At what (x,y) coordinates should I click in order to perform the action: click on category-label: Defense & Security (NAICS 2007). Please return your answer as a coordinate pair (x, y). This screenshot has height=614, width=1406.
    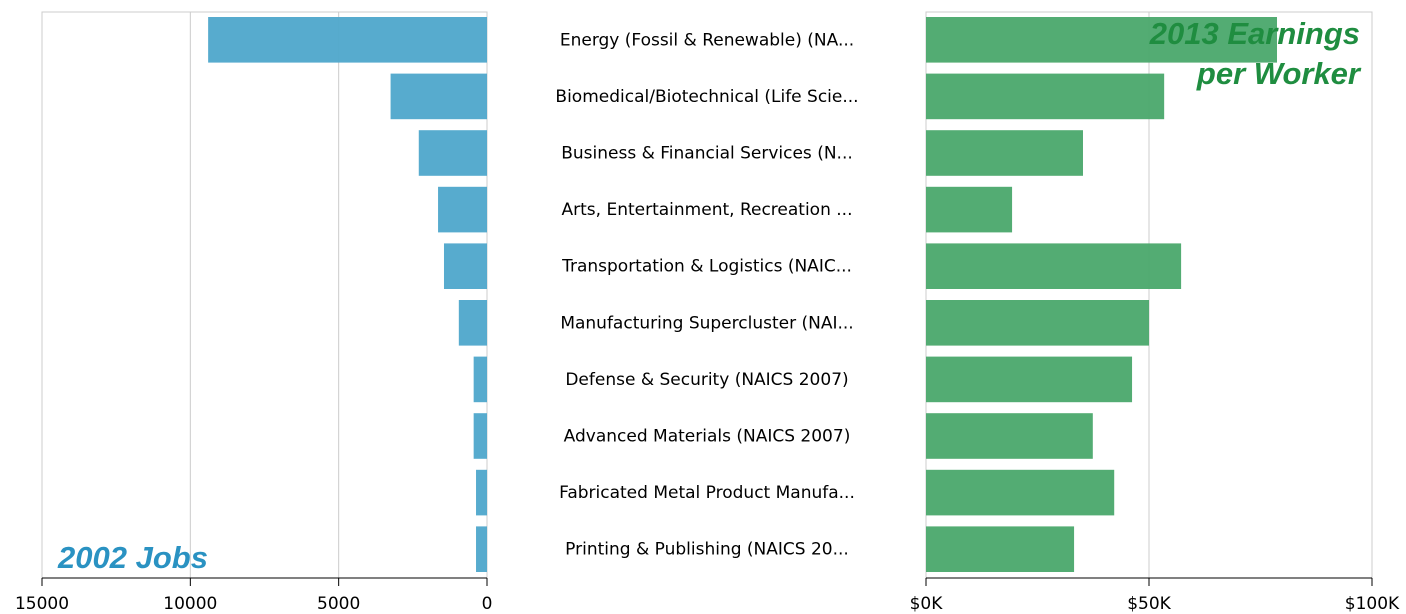
    Looking at the image, I should click on (706, 380).